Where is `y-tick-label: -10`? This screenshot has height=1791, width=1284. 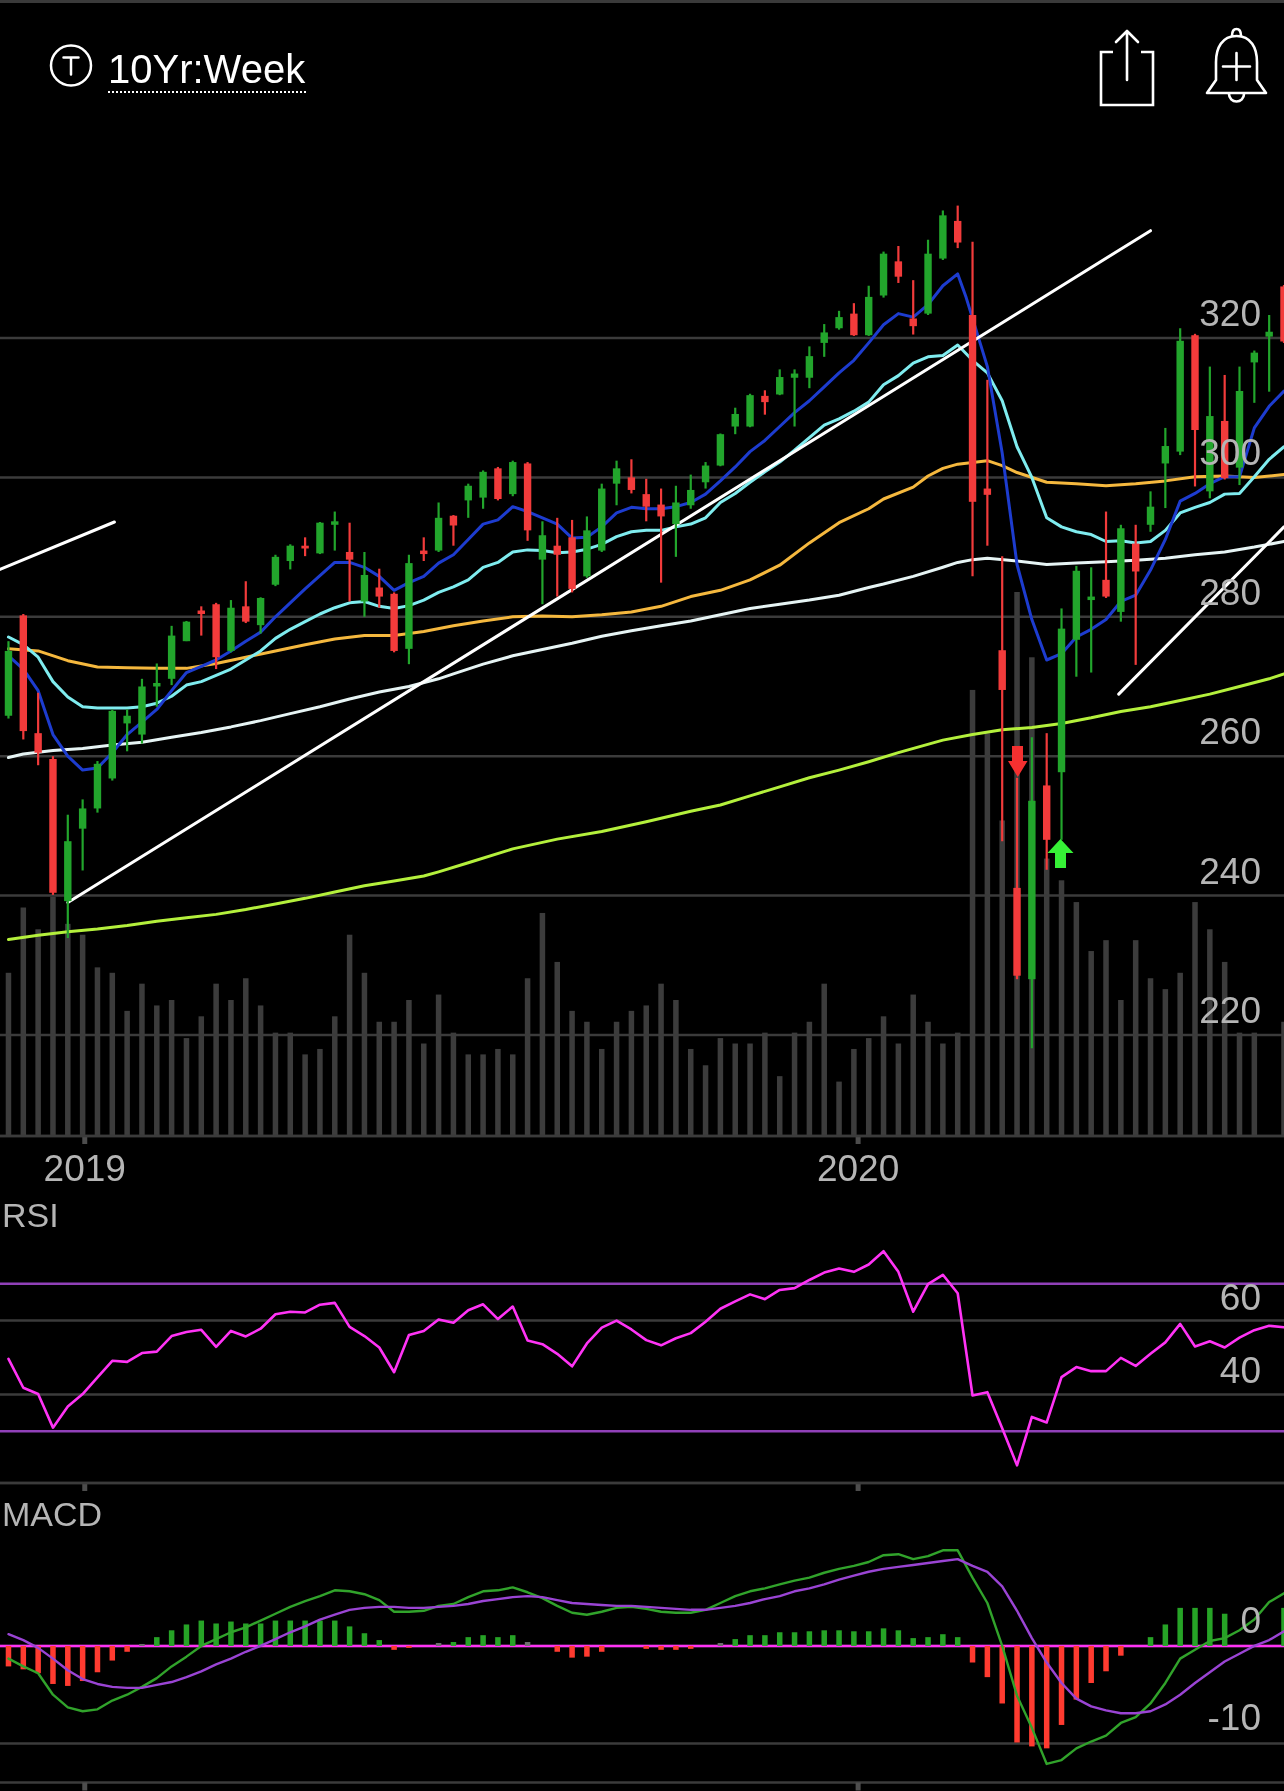 y-tick-label: -10 is located at coordinates (1234, 1718).